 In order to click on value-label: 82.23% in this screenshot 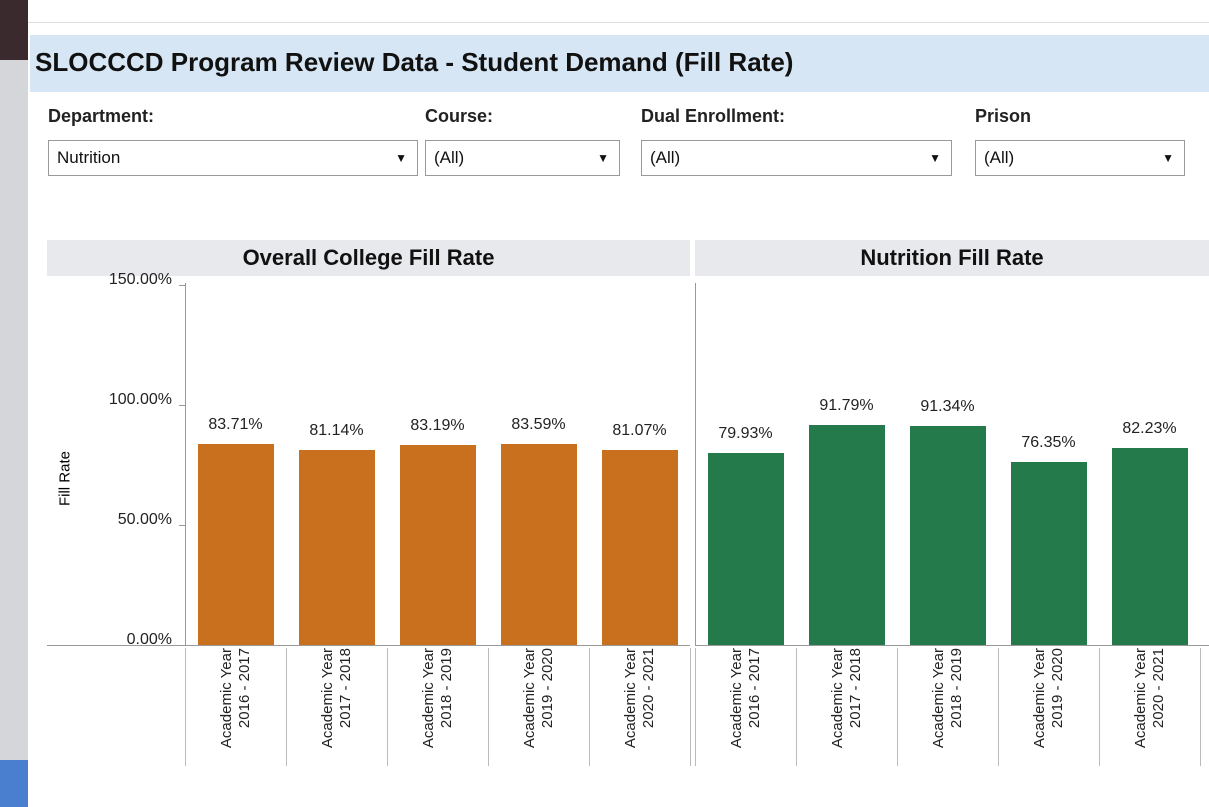, I will do `click(1149, 428)`.